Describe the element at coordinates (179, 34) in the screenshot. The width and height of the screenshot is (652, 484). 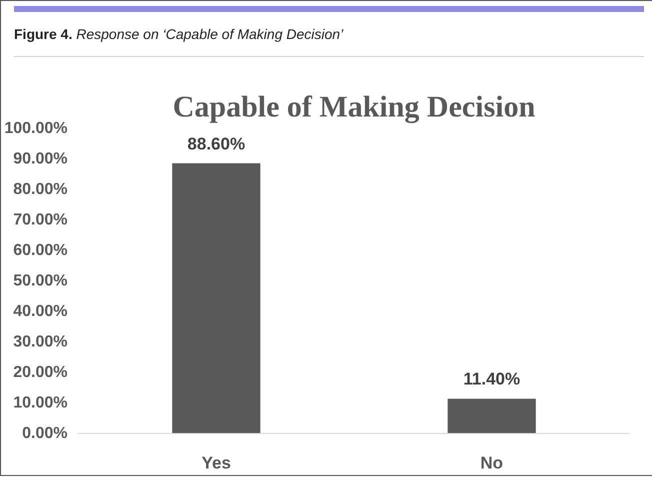
I see `caption: Figure 4. Response on ‘Capable of Making Decision’` at that location.